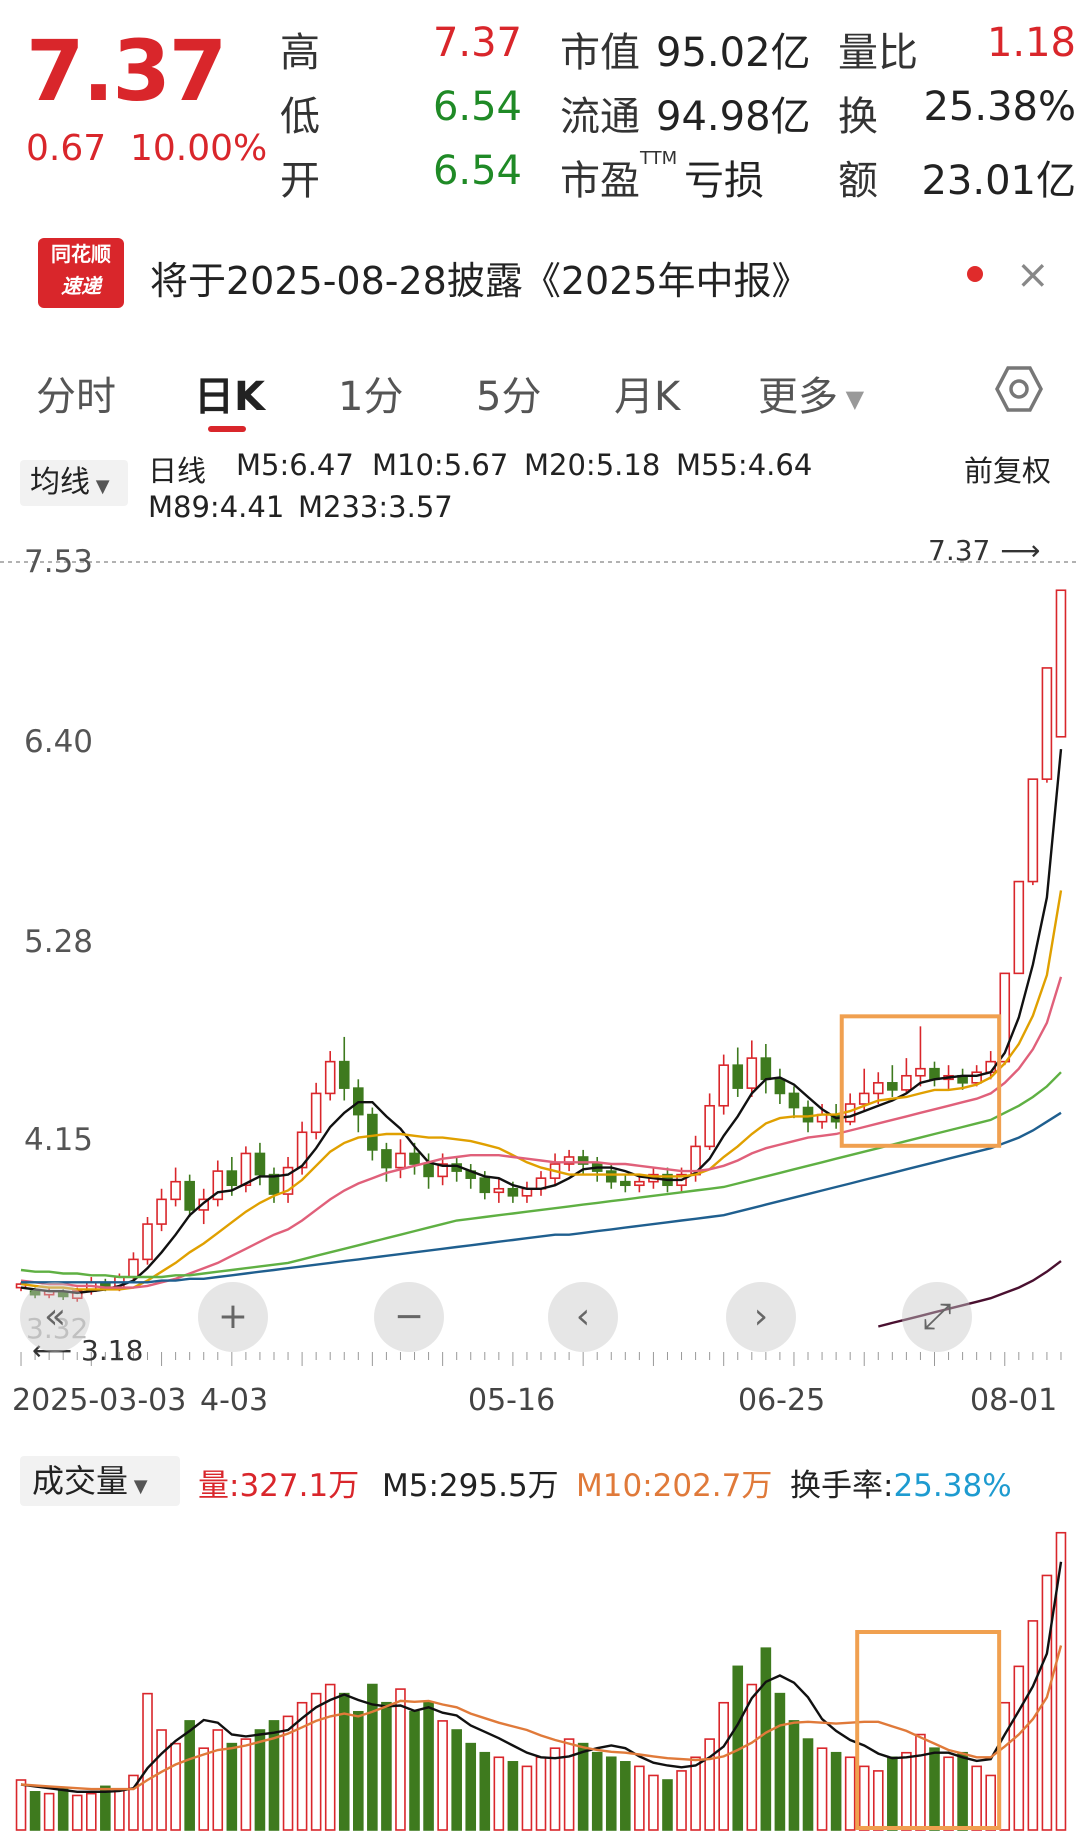 The width and height of the screenshot is (1080, 1832). What do you see at coordinates (55, 1317) in the screenshot?
I see `scroll-start-icon: «` at bounding box center [55, 1317].